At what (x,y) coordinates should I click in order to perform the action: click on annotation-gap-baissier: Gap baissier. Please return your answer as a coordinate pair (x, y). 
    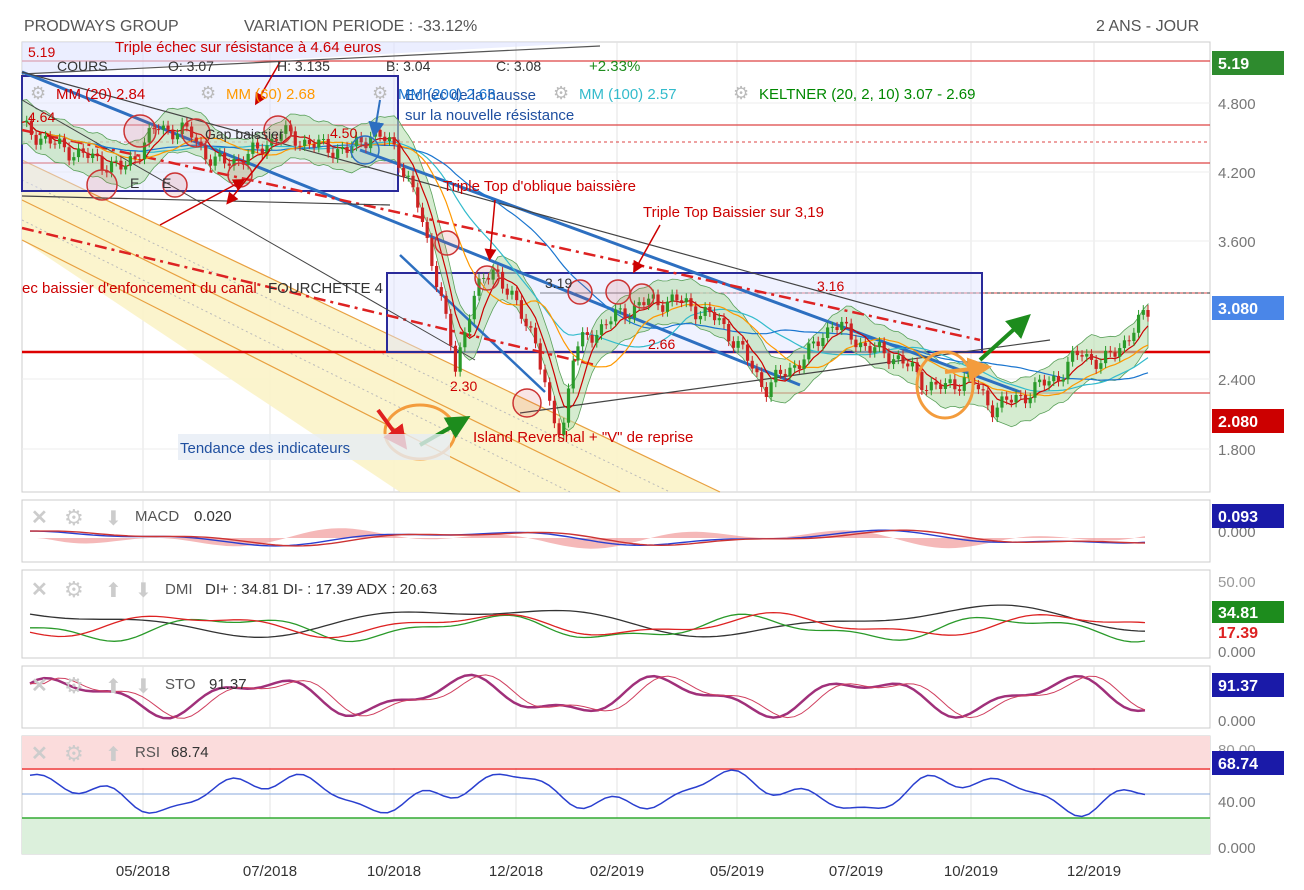
    Looking at the image, I should click on (244, 134).